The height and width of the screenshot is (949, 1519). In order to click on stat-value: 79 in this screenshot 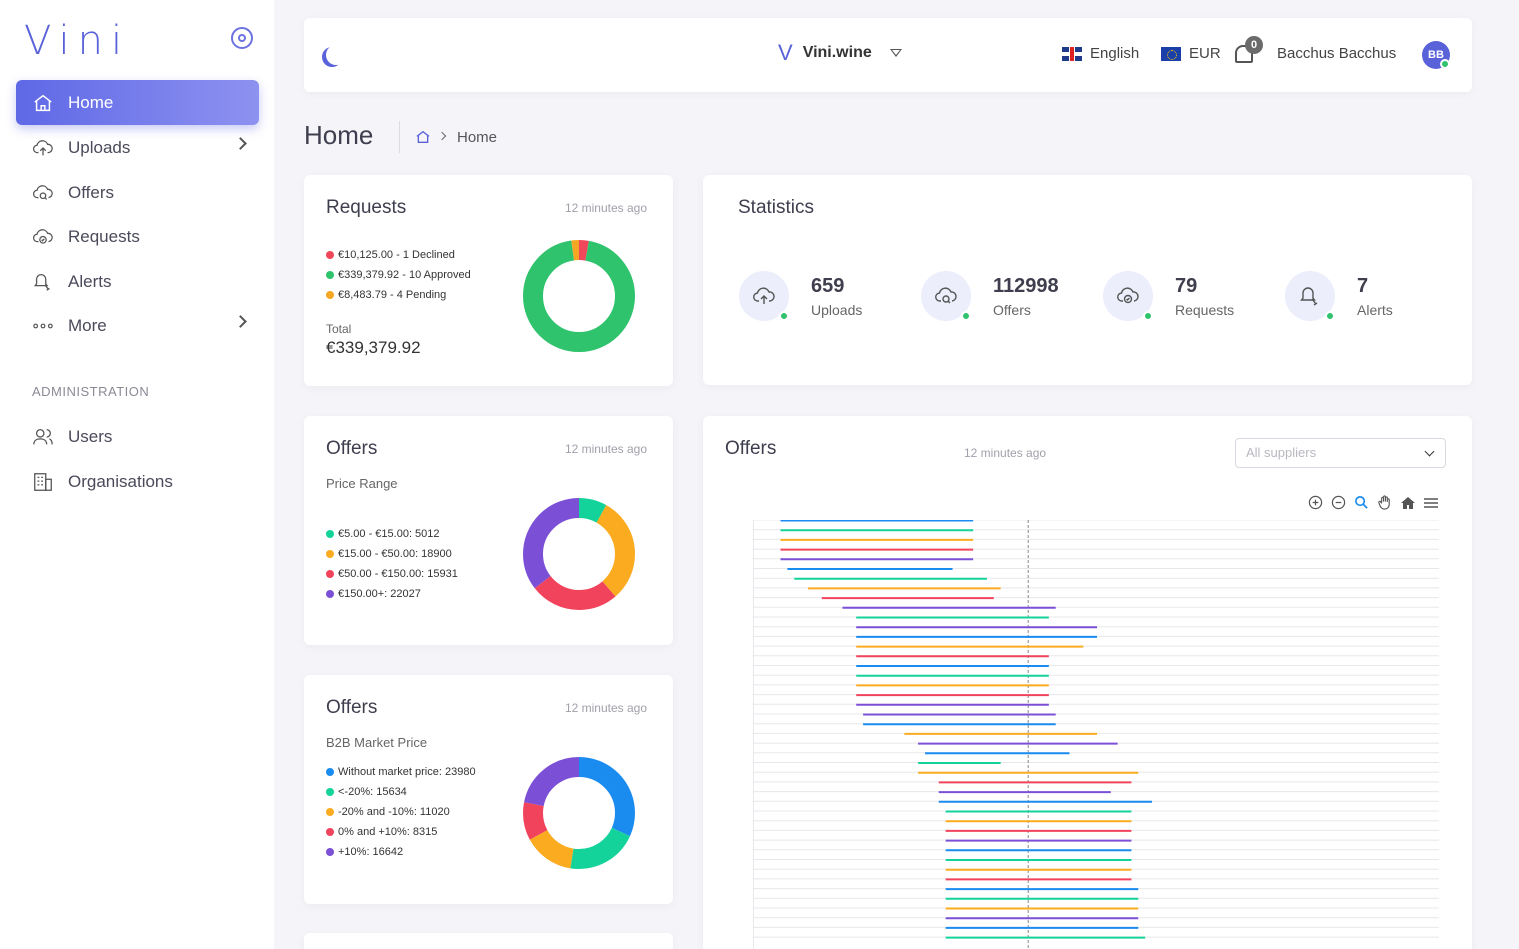, I will do `click(1186, 285)`.